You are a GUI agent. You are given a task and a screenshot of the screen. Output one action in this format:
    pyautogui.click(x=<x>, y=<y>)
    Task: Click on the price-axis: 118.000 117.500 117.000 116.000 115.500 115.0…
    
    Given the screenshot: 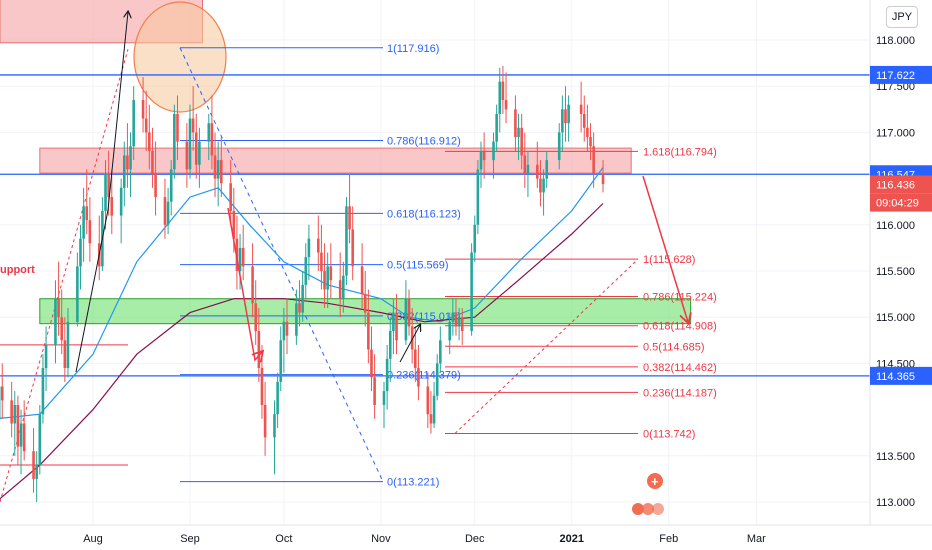 What is the action you would take?
    pyautogui.click(x=900, y=275)
    